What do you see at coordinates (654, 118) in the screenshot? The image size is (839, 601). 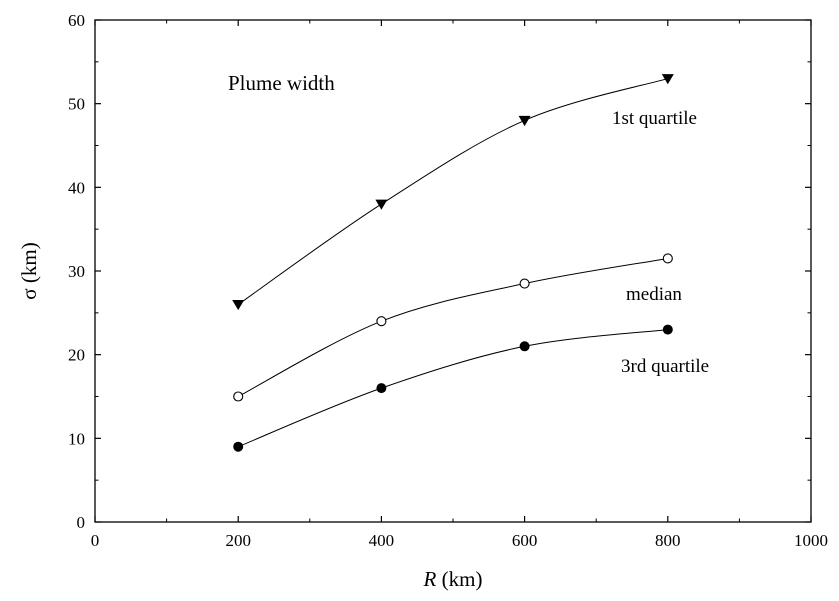 I see `series-label-1st-quartile: 1st quartile` at bounding box center [654, 118].